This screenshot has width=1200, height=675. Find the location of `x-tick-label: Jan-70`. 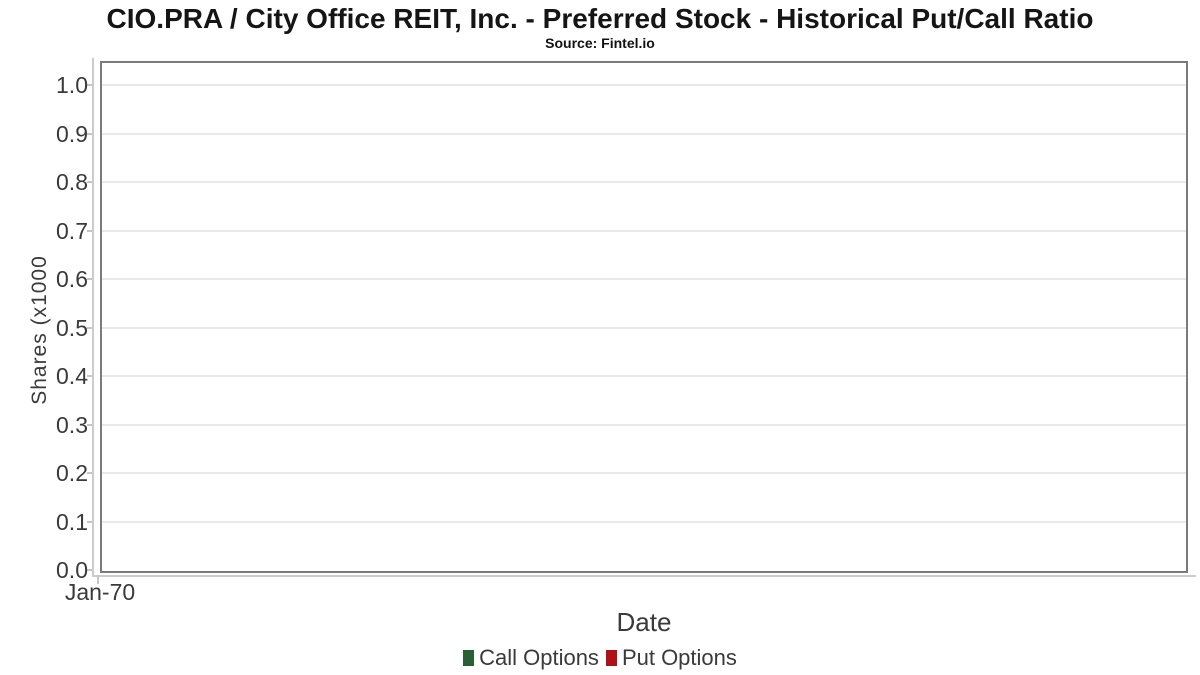

x-tick-label: Jan-70 is located at coordinates (100, 592).